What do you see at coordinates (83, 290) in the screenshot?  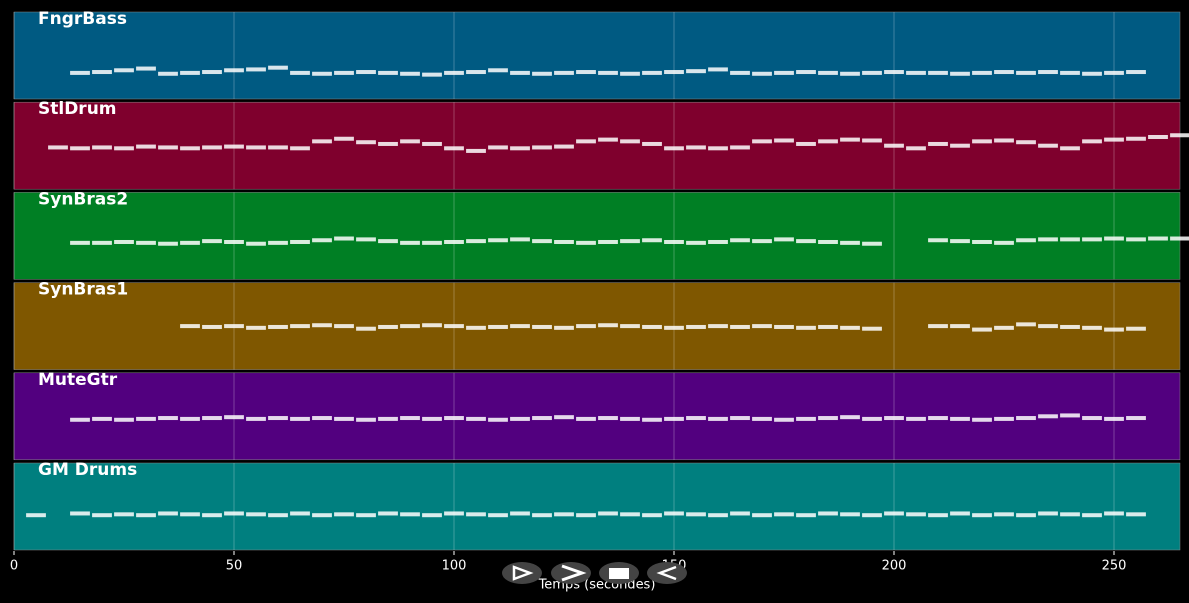 I see `track-name: SynBras1` at bounding box center [83, 290].